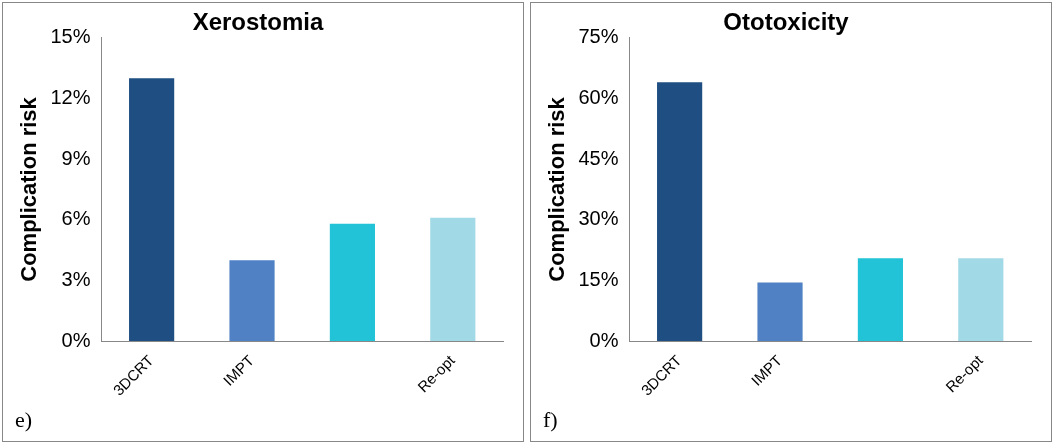 The height and width of the screenshot is (445, 1059). What do you see at coordinates (76, 218) in the screenshot?
I see `y-tick-label: 6%` at bounding box center [76, 218].